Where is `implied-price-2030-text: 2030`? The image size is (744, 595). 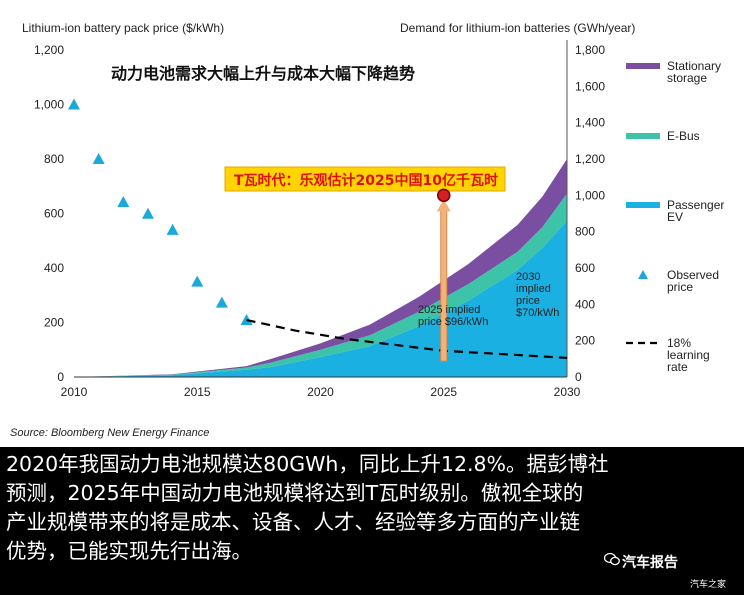
implied-price-2030-text: 2030 is located at coordinates (528, 277).